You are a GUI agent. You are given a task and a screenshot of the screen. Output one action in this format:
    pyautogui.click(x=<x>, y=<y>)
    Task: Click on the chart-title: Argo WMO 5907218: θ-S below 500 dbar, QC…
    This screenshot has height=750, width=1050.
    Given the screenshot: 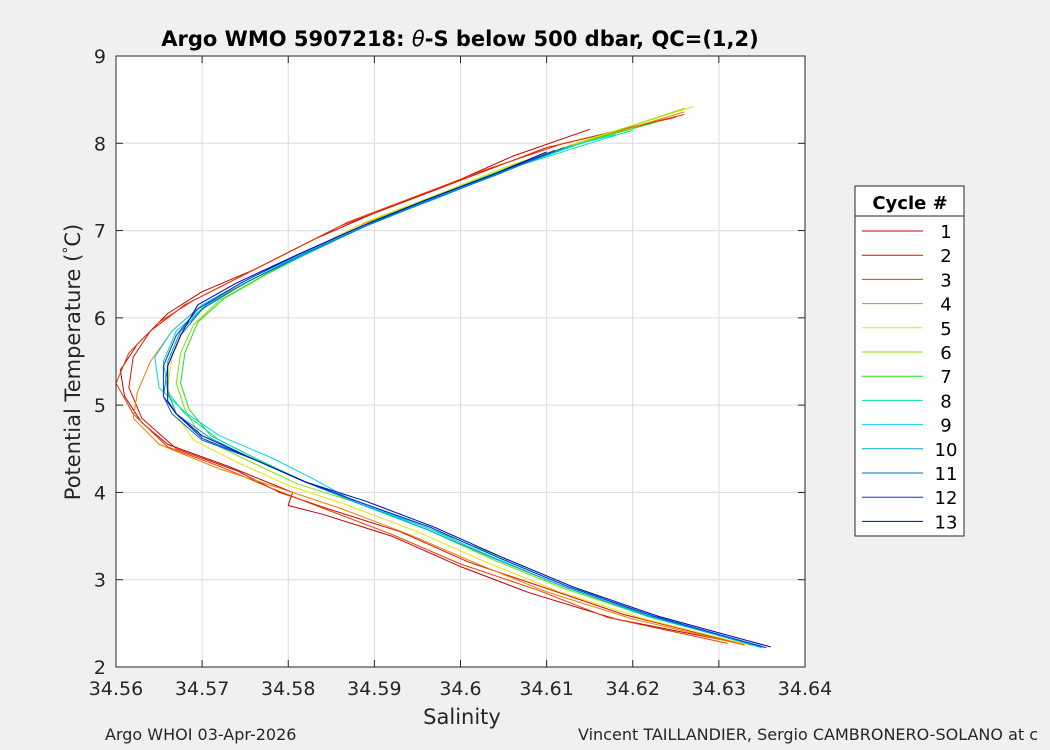 What is the action you would take?
    pyautogui.click(x=459, y=39)
    